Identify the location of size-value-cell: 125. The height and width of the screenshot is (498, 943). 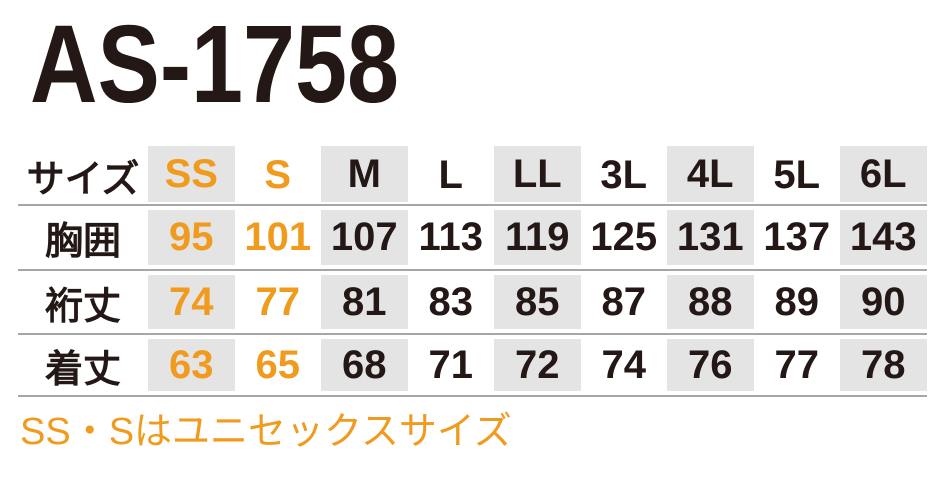
(624, 237).